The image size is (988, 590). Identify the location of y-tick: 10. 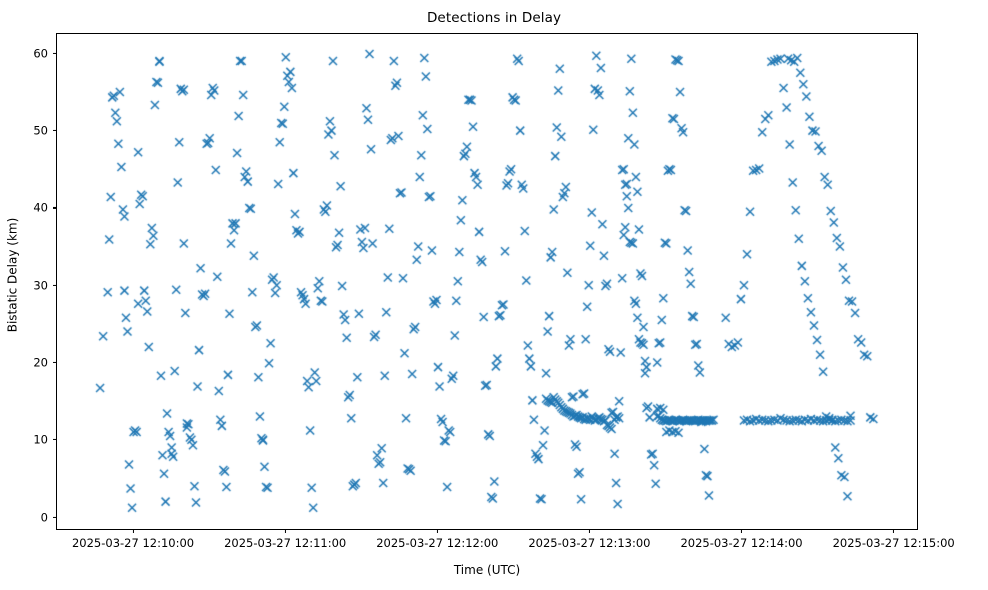
(28, 440).